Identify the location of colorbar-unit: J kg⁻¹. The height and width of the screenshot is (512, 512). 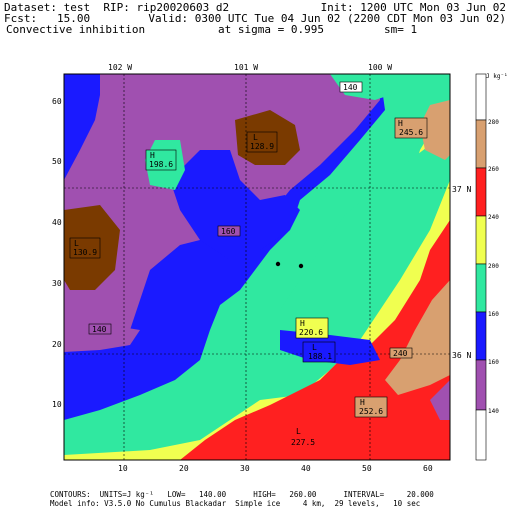
(497, 76).